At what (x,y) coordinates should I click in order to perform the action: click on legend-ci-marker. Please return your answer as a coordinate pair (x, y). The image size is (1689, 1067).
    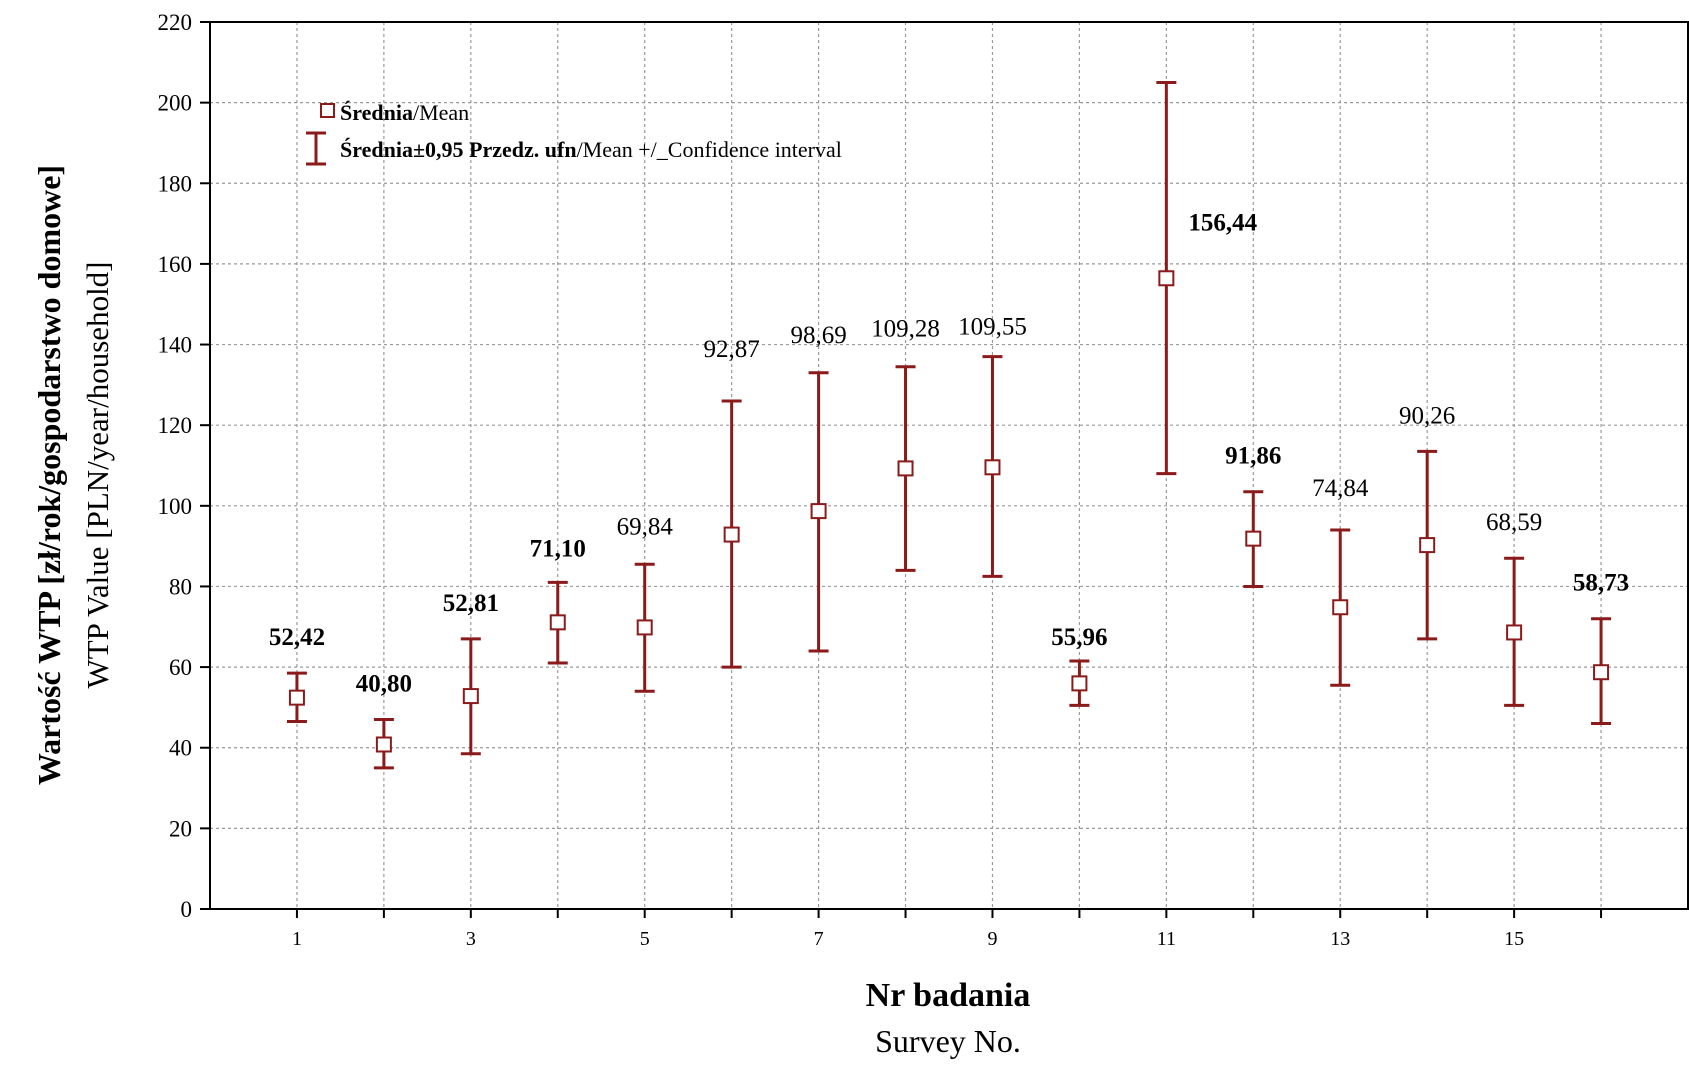
    Looking at the image, I should click on (316, 148).